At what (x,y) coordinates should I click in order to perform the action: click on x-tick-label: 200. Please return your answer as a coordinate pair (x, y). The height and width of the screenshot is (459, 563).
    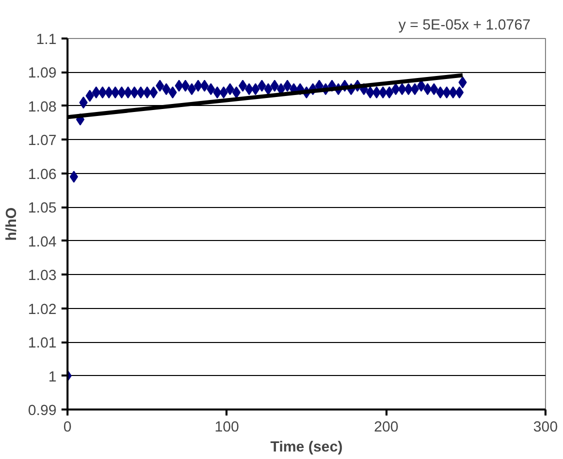
    Looking at the image, I should click on (386, 428).